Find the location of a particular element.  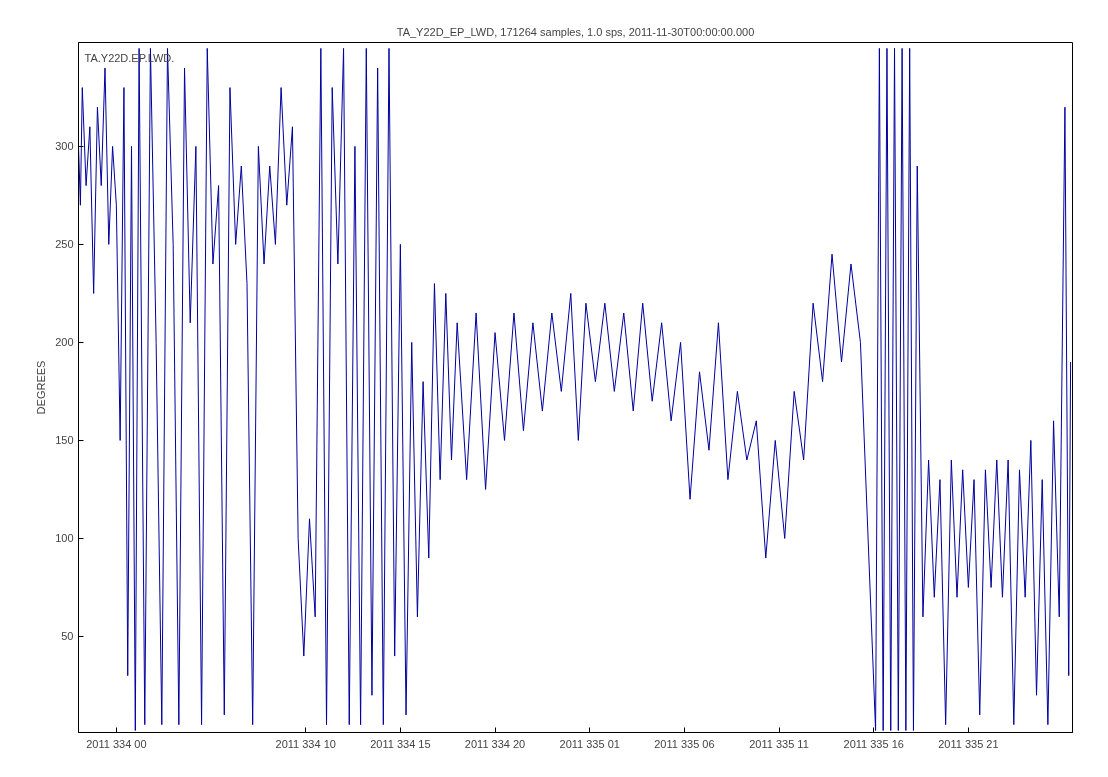

x-tick-label: 2011 335 21 is located at coordinates (968, 743).